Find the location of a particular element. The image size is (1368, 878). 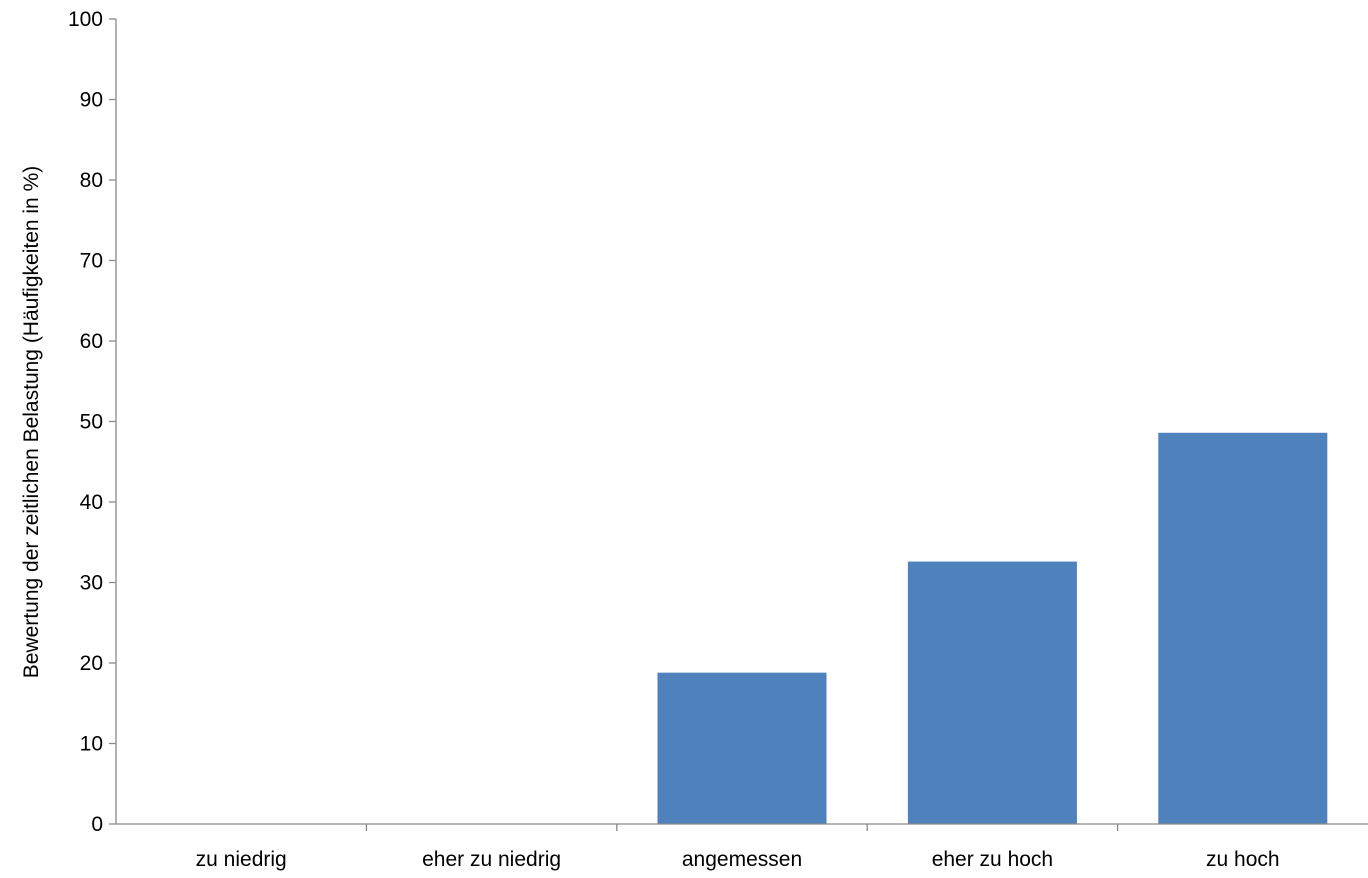

y-tick-label: 80 is located at coordinates (91, 180).